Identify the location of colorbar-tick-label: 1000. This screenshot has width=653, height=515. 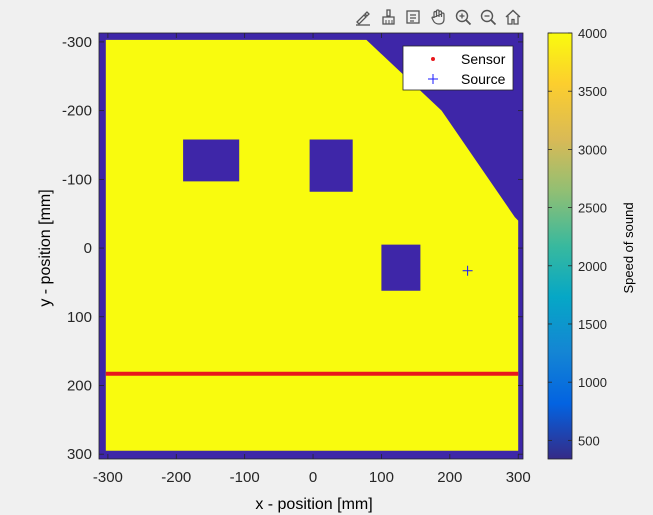
(592, 382).